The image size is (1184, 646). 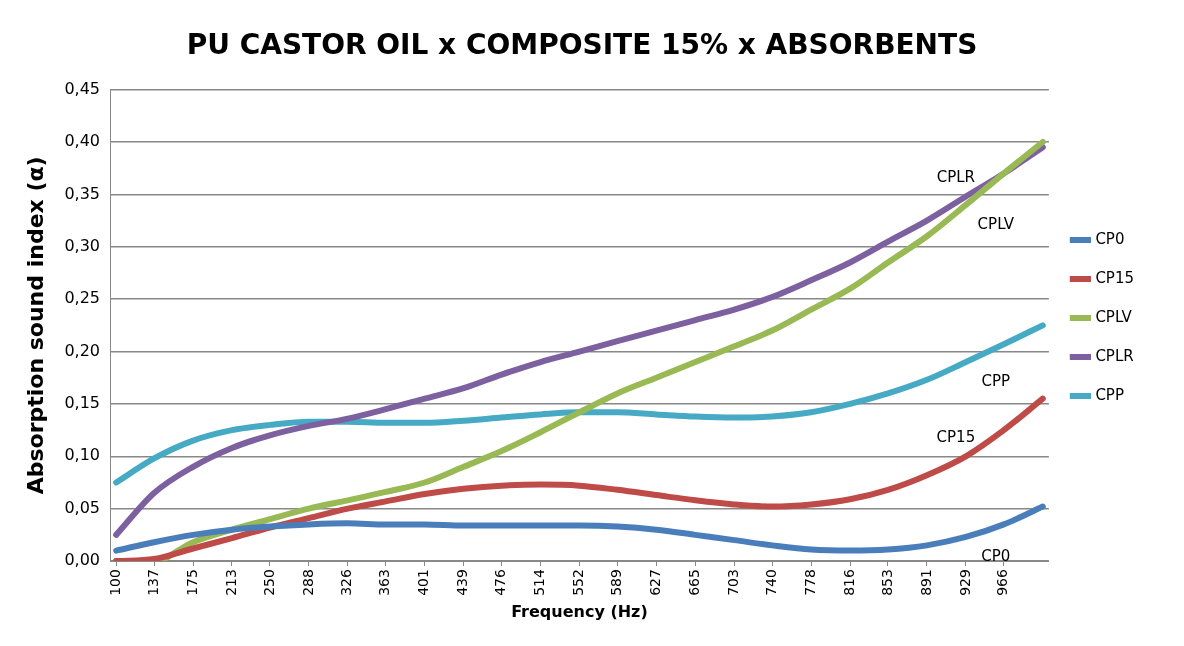 I want to click on x-tick-label: 250, so click(x=268, y=582).